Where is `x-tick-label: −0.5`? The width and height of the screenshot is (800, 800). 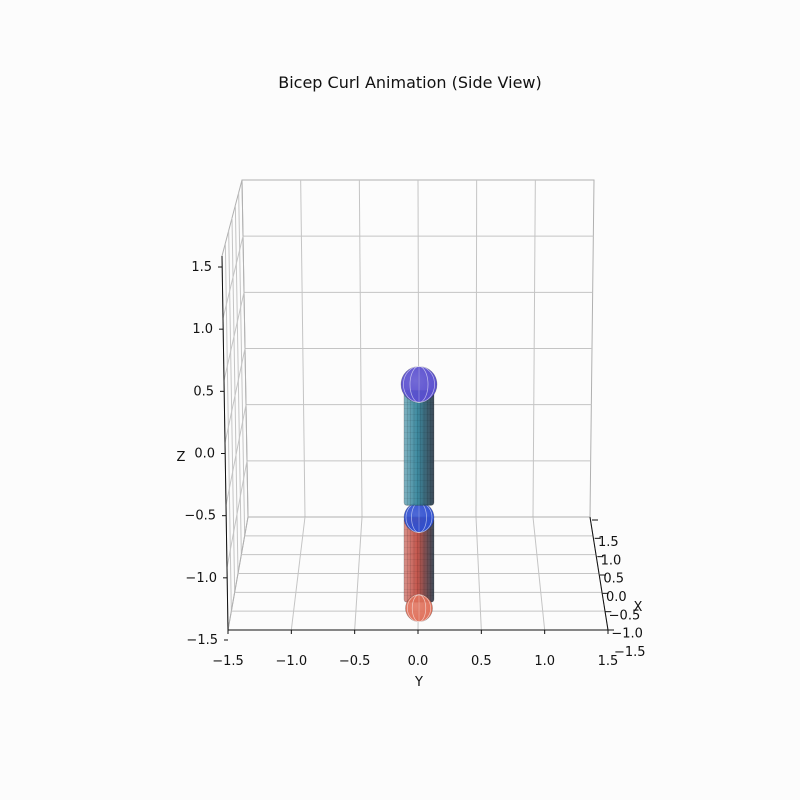 x-tick-label: −0.5 is located at coordinates (625, 615).